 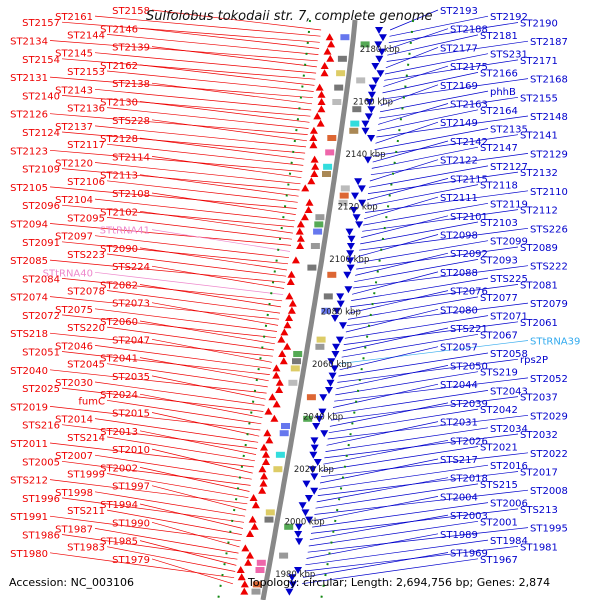 I want to click on gene-label-forward: ST2146, so click(x=119, y=29).